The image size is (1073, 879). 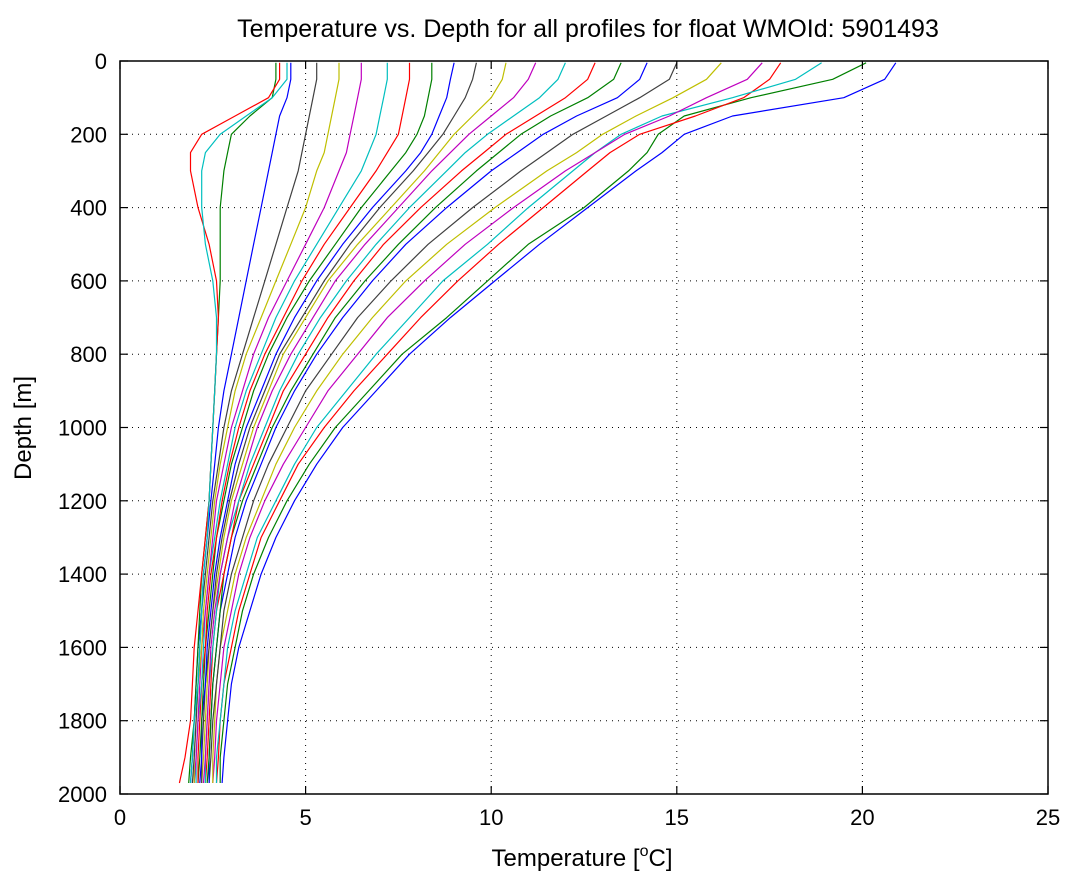 I want to click on y-tick-label: 0, so click(x=101, y=61).